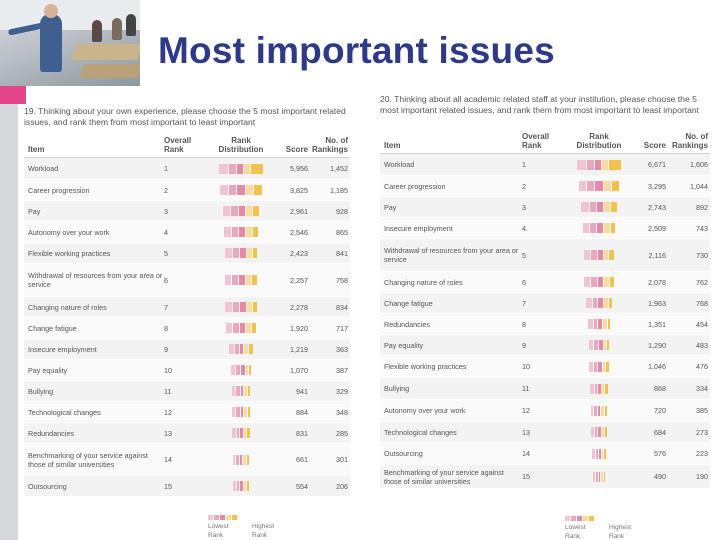  Describe the element at coordinates (545, 324) in the screenshot. I see `table-row: Redundancies 8 1,351 454` at that location.